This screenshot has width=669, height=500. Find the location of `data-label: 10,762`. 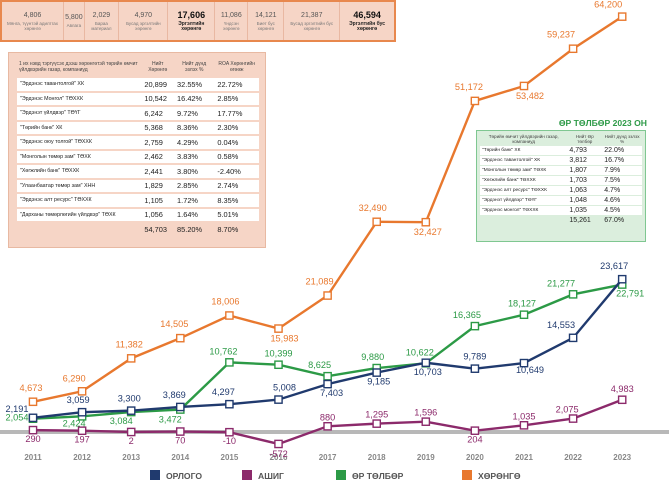

data-label: 10,762 is located at coordinates (223, 351).